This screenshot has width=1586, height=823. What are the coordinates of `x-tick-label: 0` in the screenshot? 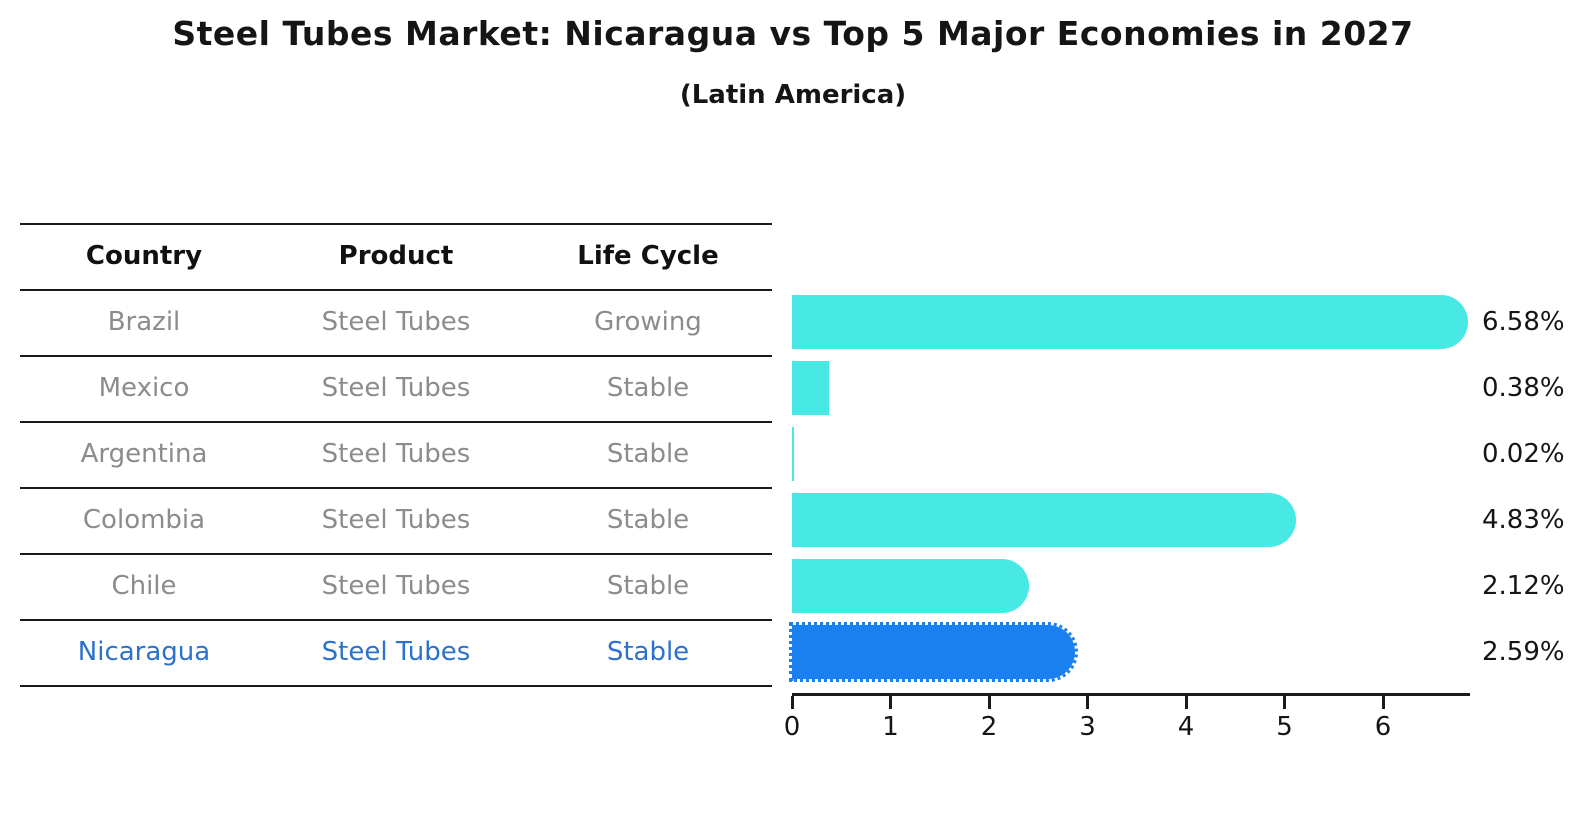 It's located at (792, 727).